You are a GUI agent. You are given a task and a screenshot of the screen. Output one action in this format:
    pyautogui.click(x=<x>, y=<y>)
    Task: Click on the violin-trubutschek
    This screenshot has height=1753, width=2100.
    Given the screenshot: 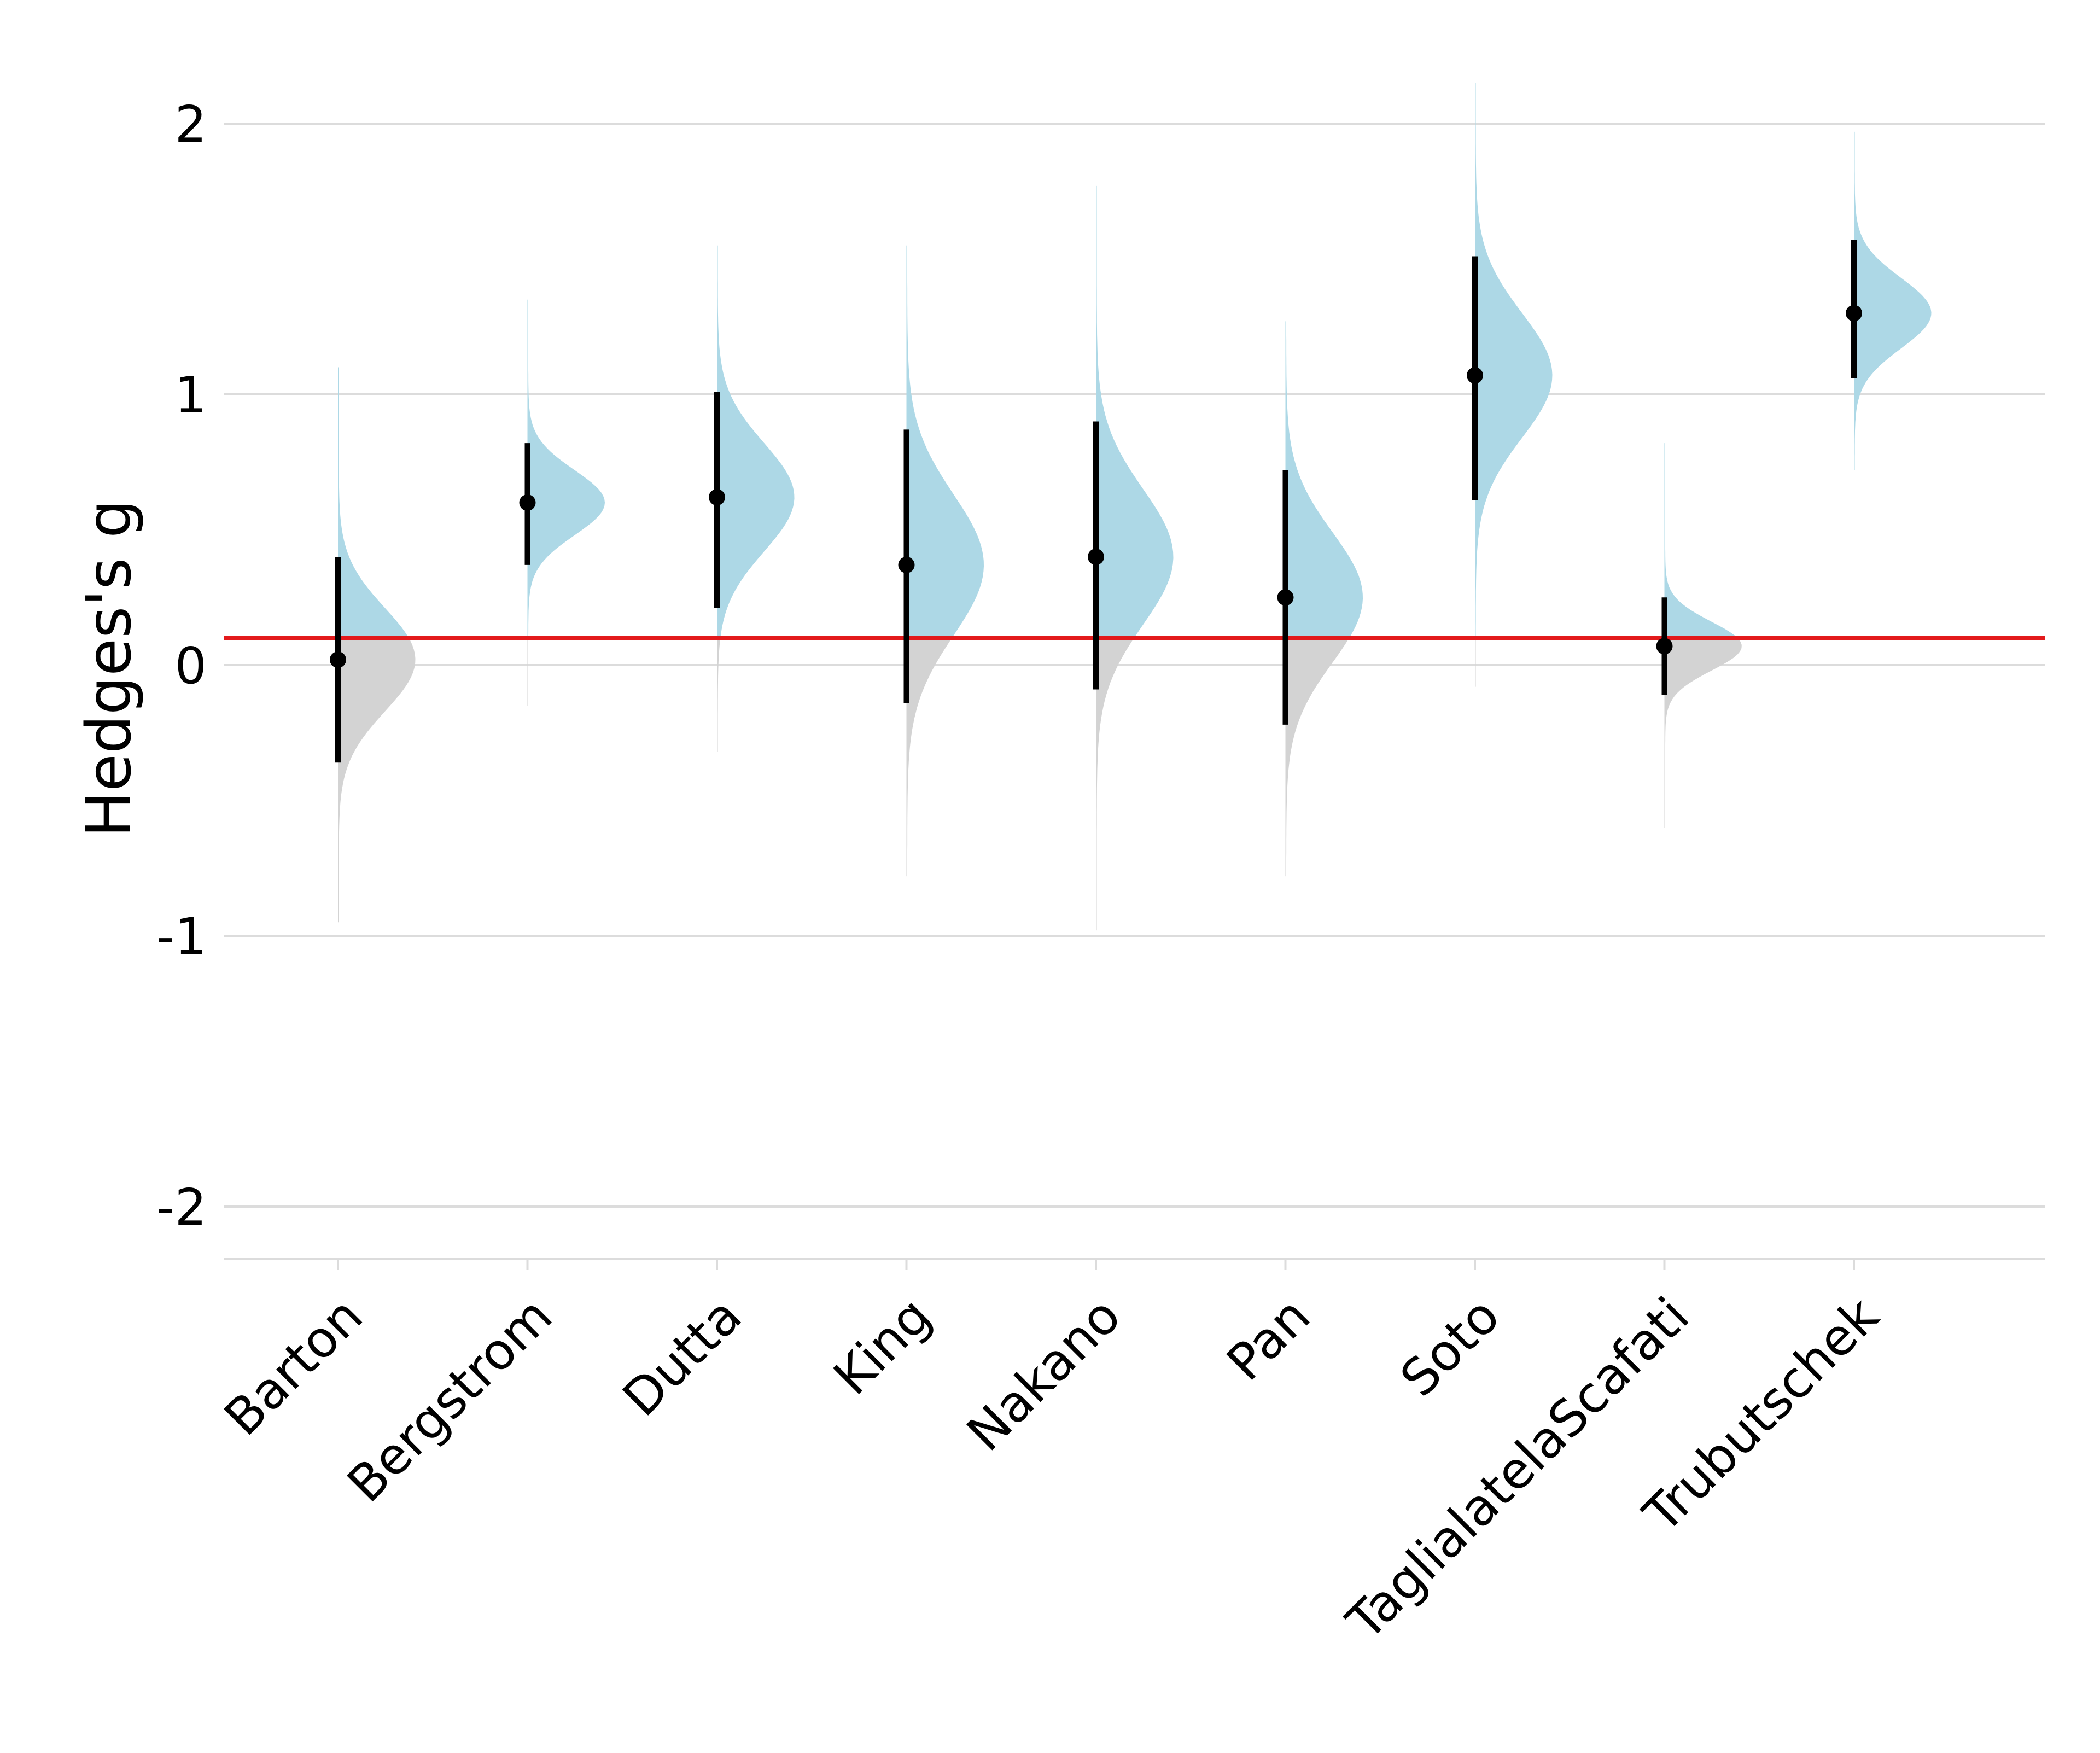 What is the action you would take?
    pyautogui.click(x=1893, y=300)
    